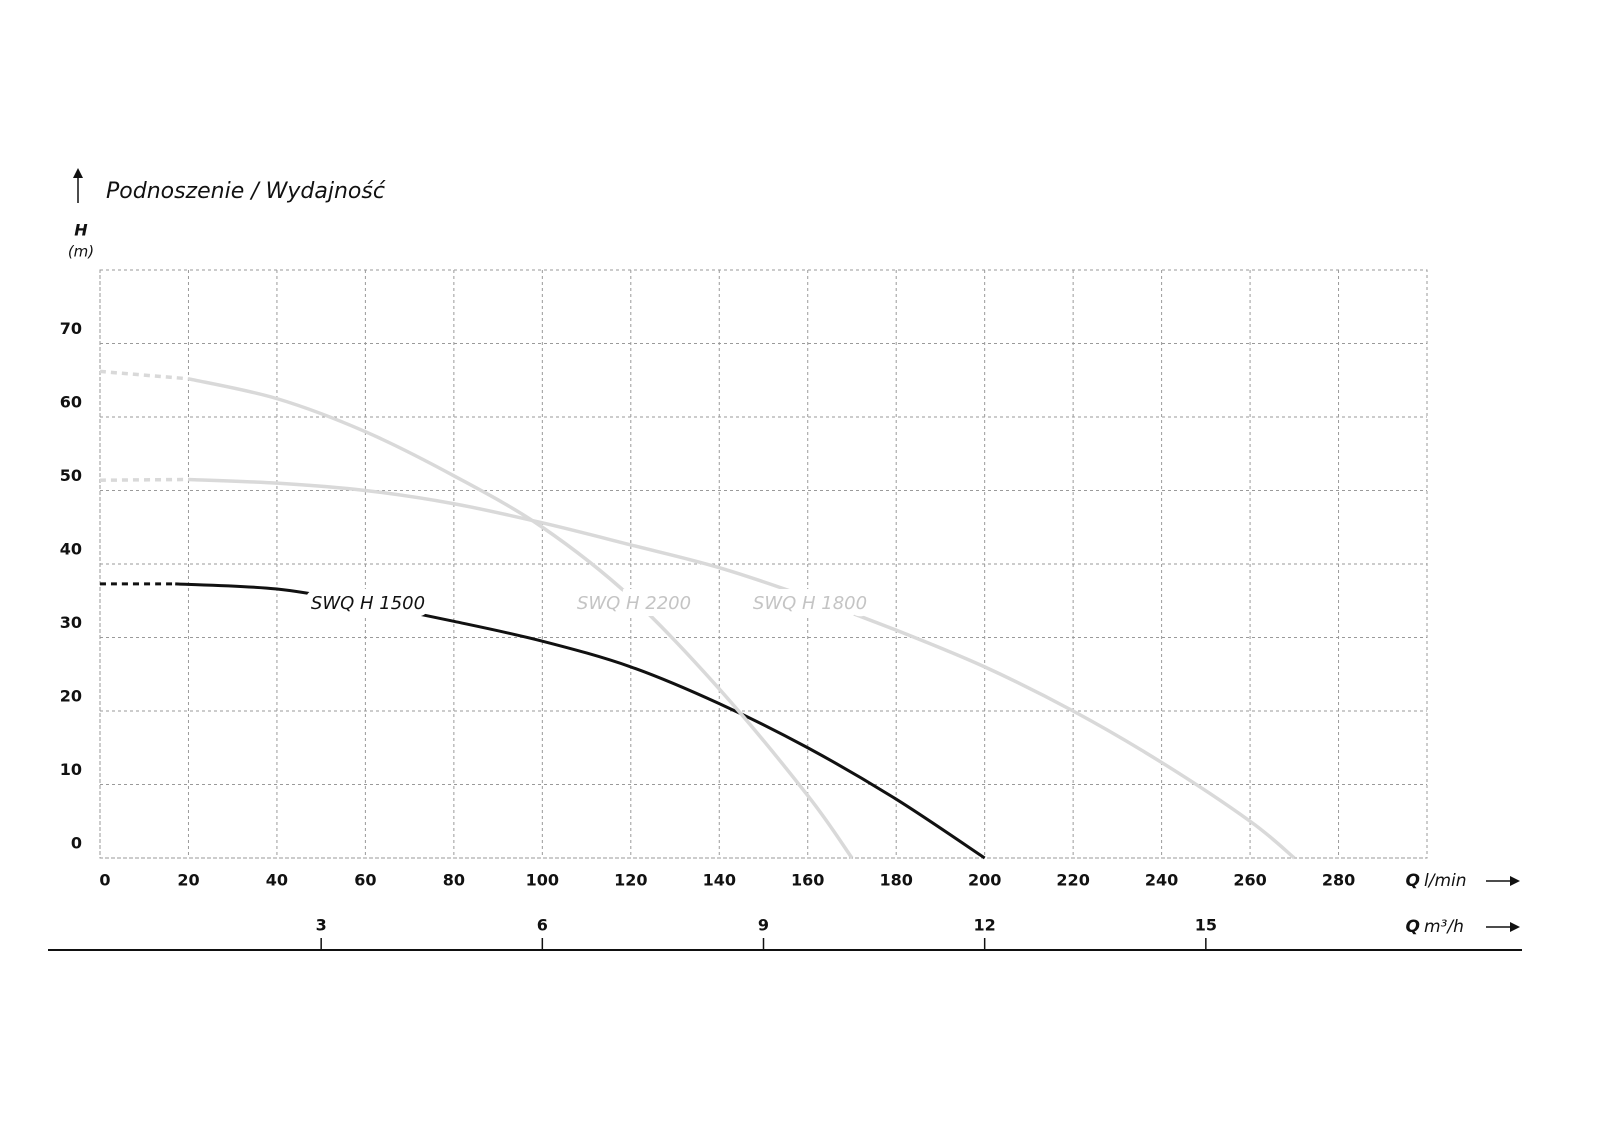 The width and height of the screenshot is (1600, 1143). What do you see at coordinates (1249, 880) in the screenshot?
I see `x-tick-label: 260` at bounding box center [1249, 880].